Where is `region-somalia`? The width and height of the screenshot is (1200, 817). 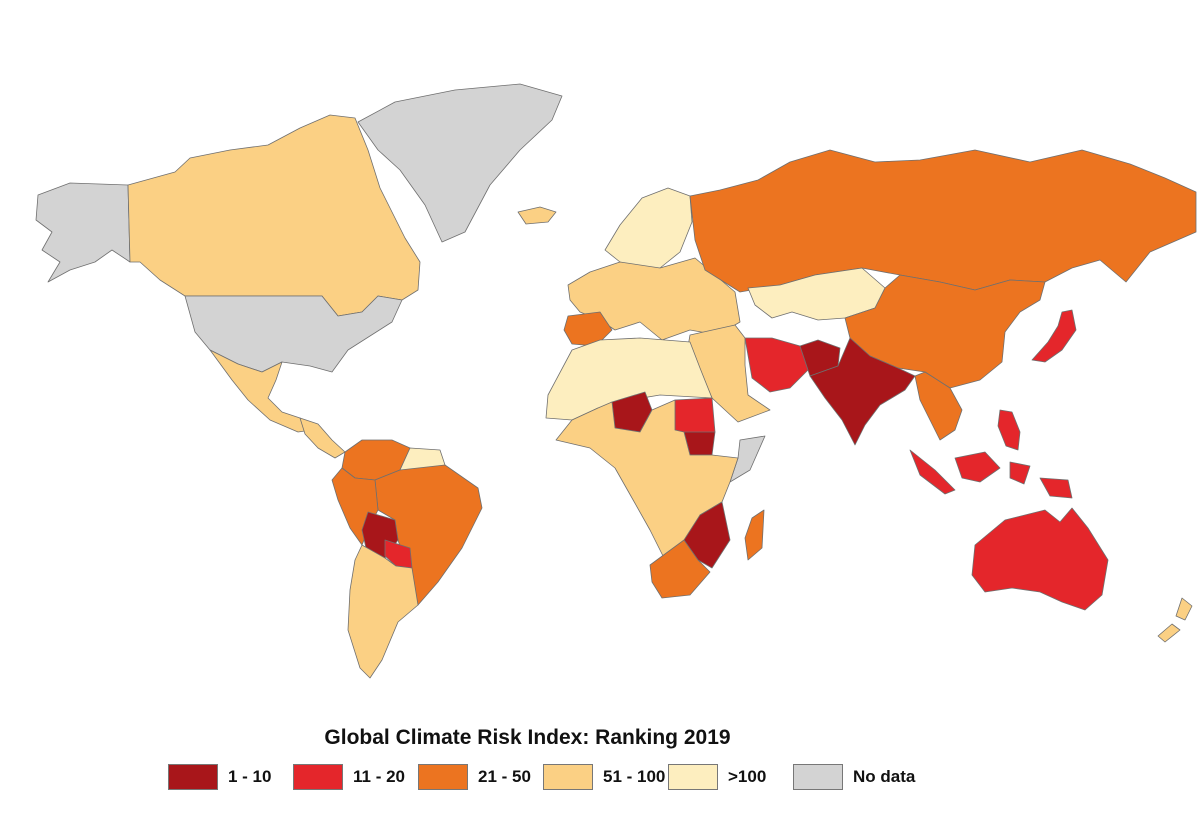
region-somalia is located at coordinates (747, 459).